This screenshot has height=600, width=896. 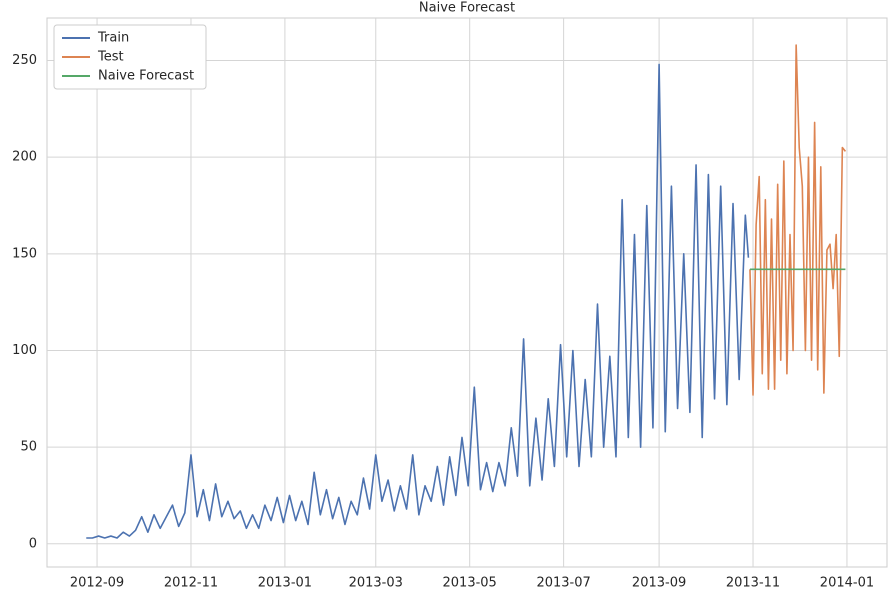 I want to click on x-tick-label: 2013-07, so click(x=563, y=583).